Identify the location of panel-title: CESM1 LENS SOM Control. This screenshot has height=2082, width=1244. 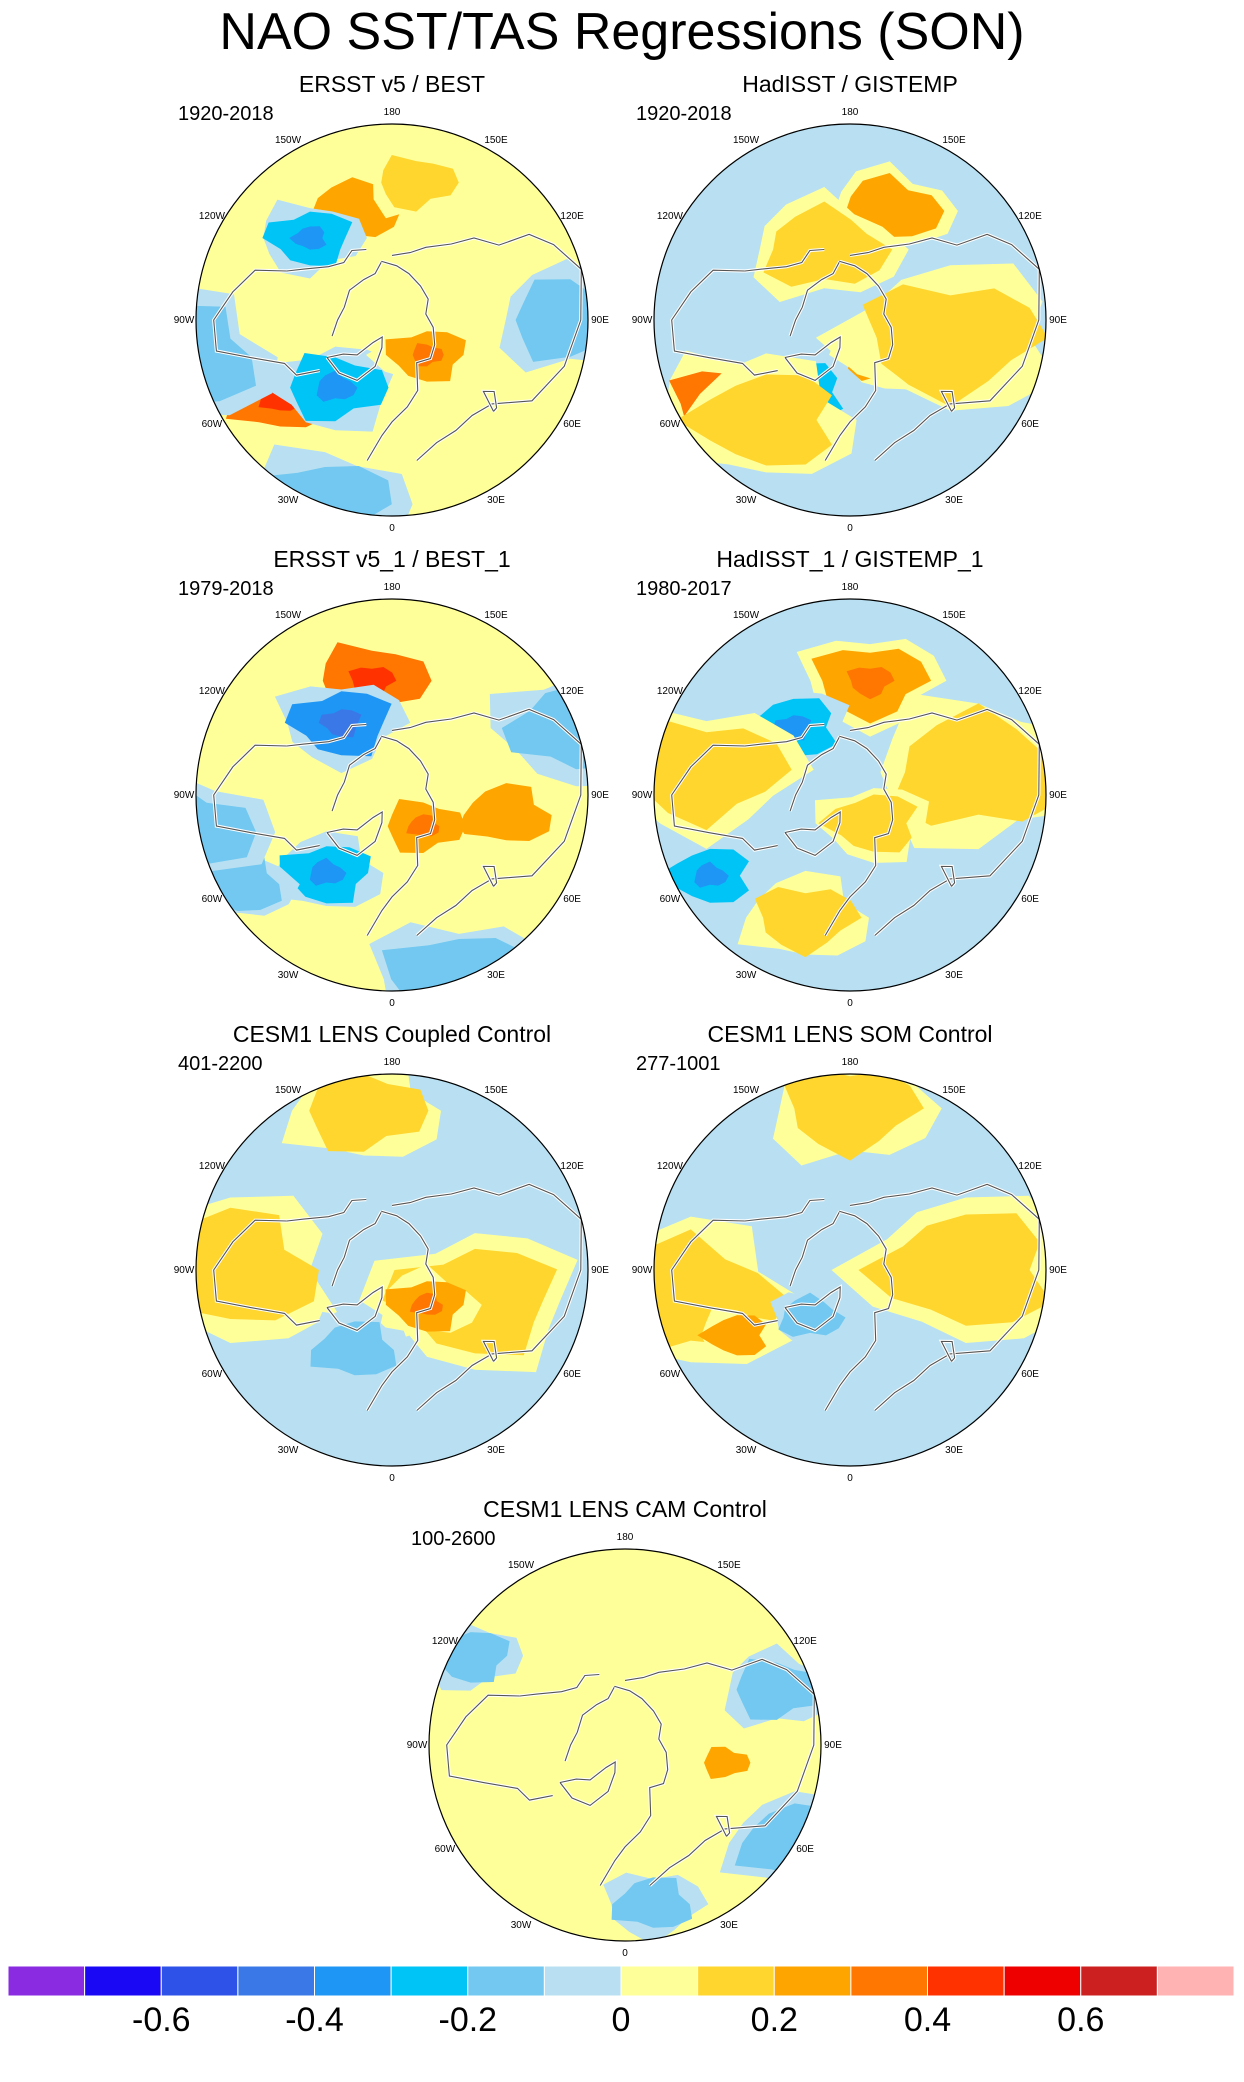
(850, 1034).